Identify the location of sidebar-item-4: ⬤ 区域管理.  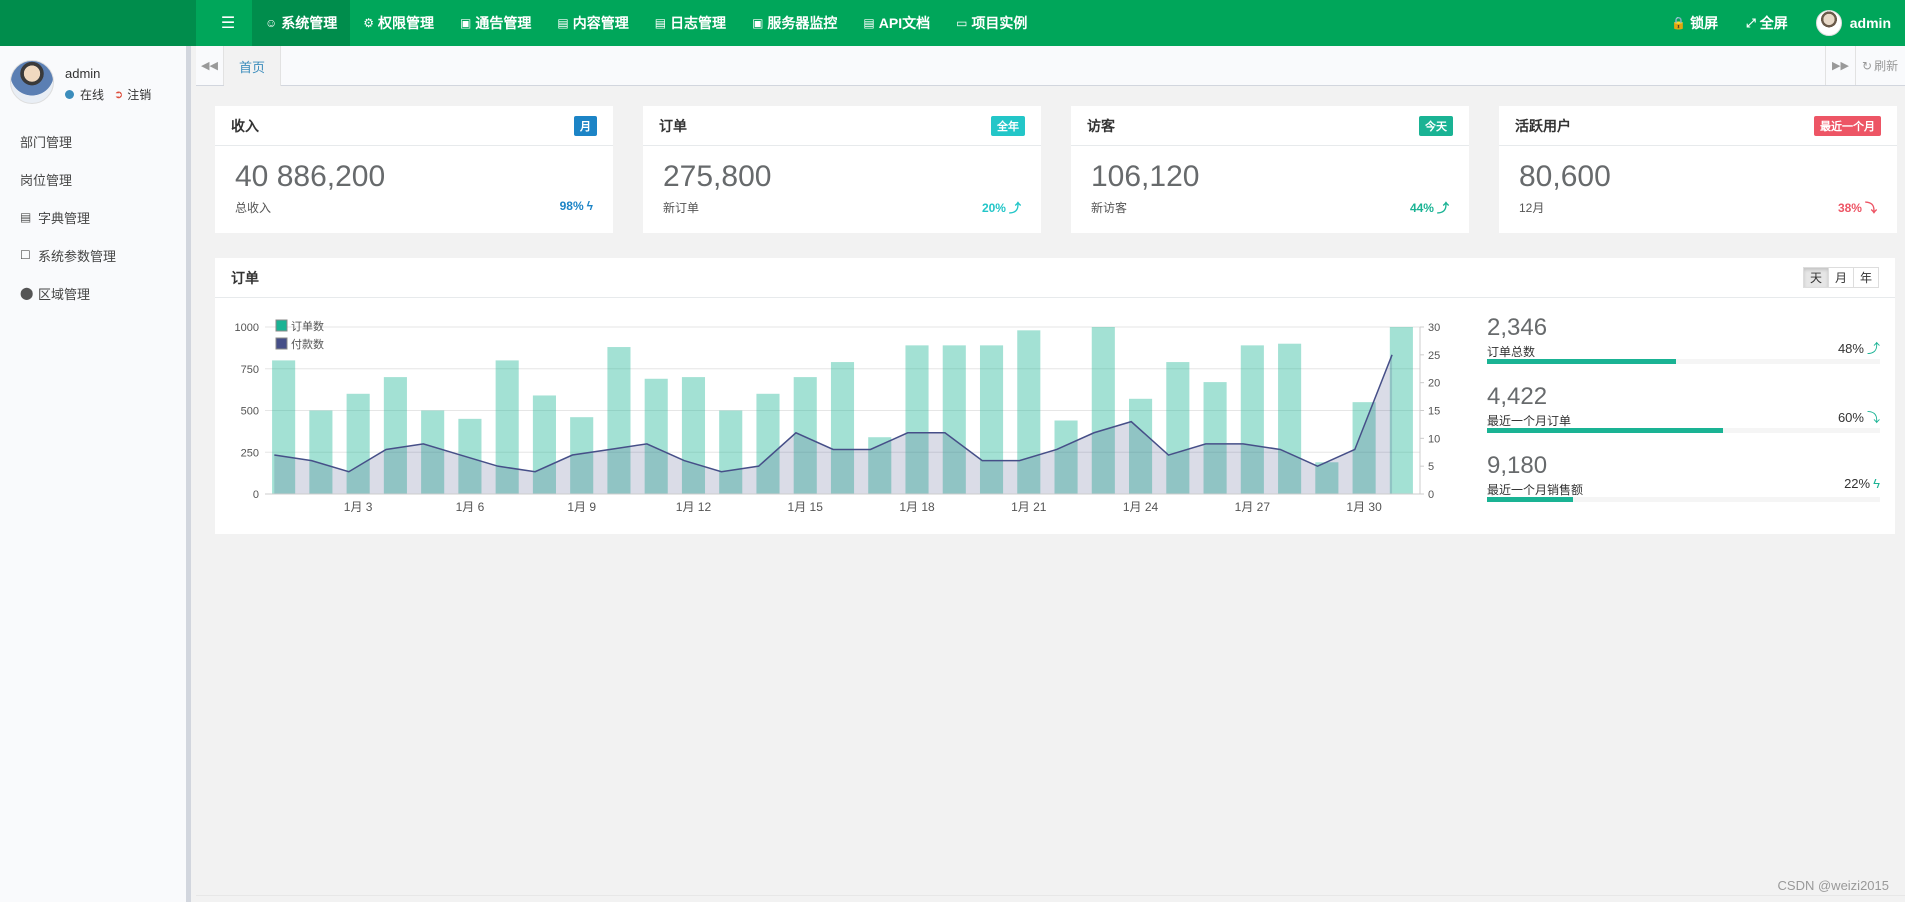
(93, 293).